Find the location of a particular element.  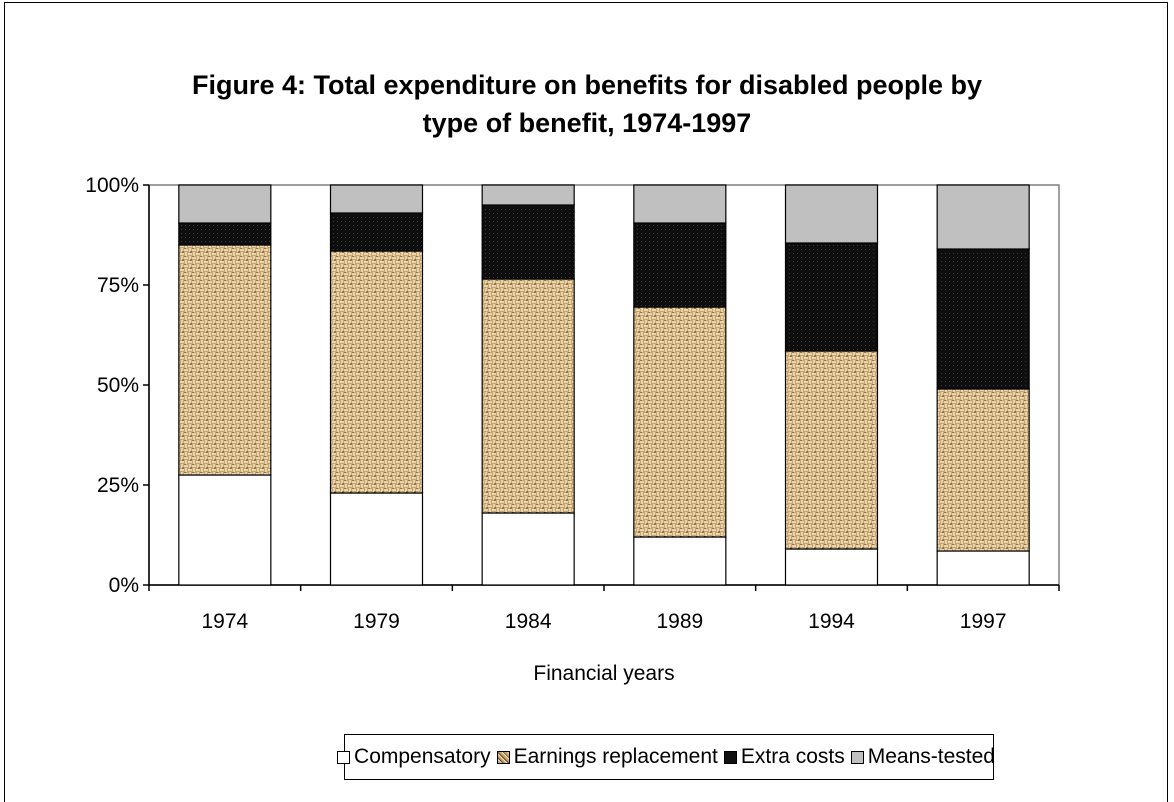

x-tick-label: 1984 is located at coordinates (528, 621).